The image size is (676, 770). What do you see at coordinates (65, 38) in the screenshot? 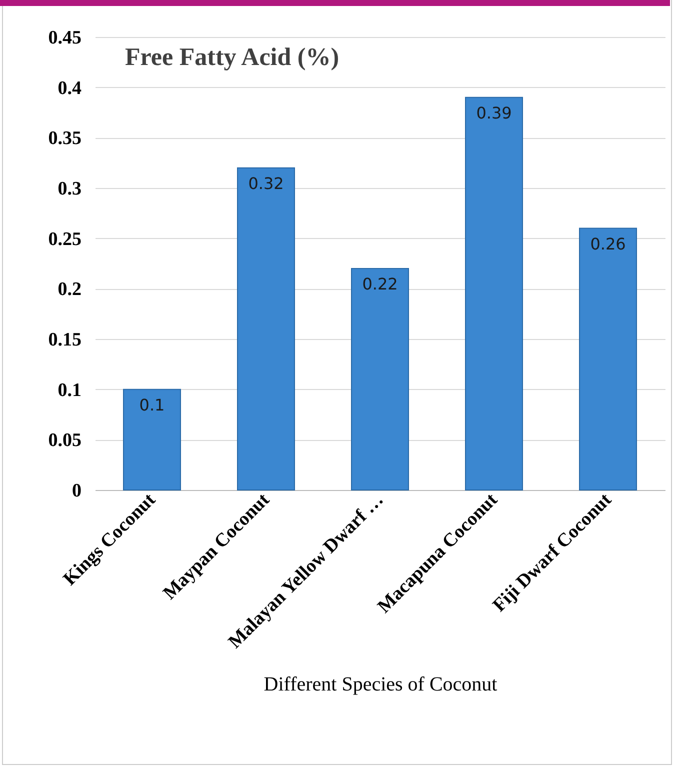
I see `y-tick-label: 0.45` at bounding box center [65, 38].